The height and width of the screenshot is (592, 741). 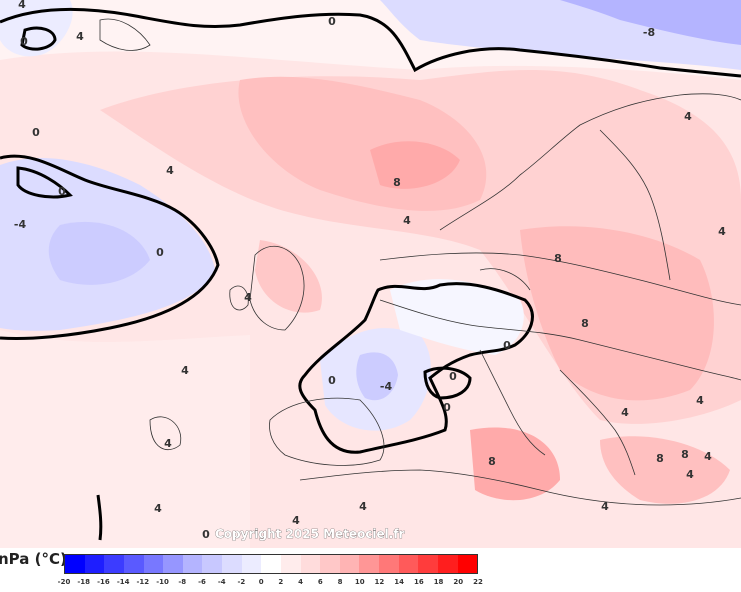 I want to click on warm-core-mediterranean, so click(x=515, y=464).